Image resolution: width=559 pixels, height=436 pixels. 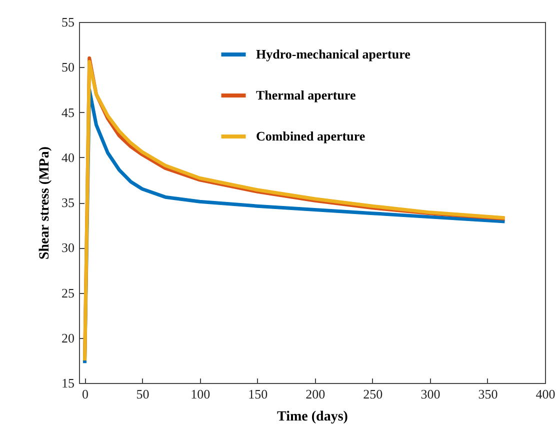 I want to click on y-tick-label: 25, so click(x=68, y=292).